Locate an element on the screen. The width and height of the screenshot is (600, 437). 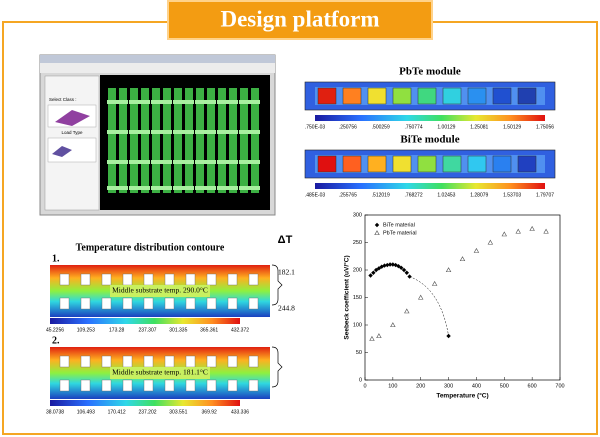
colorbar is located at coordinates (430, 186).